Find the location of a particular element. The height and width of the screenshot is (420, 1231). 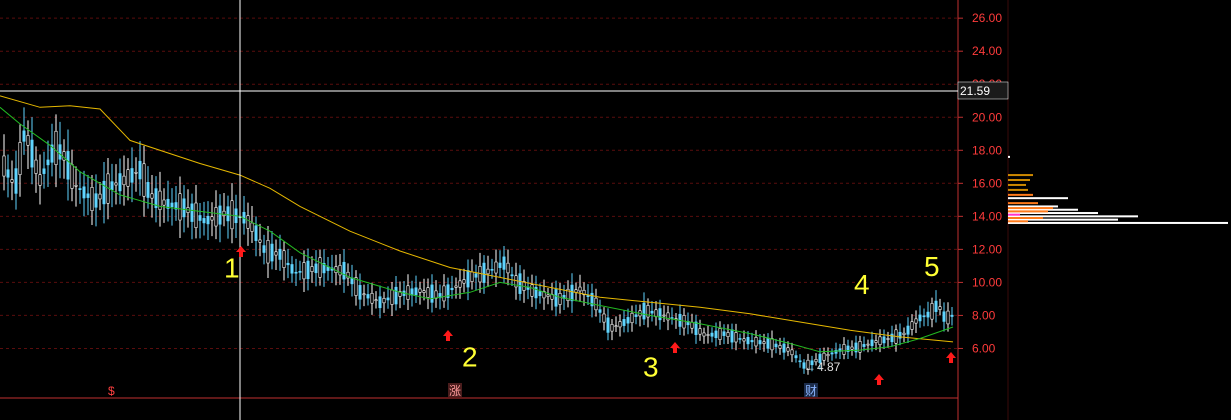

event-marker-dollar-icon: $ is located at coordinates (111, 391).